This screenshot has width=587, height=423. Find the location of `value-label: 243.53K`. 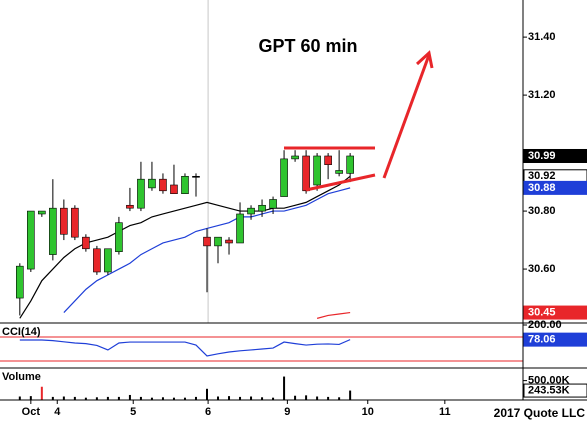

value-label: 243.53K is located at coordinates (549, 390).